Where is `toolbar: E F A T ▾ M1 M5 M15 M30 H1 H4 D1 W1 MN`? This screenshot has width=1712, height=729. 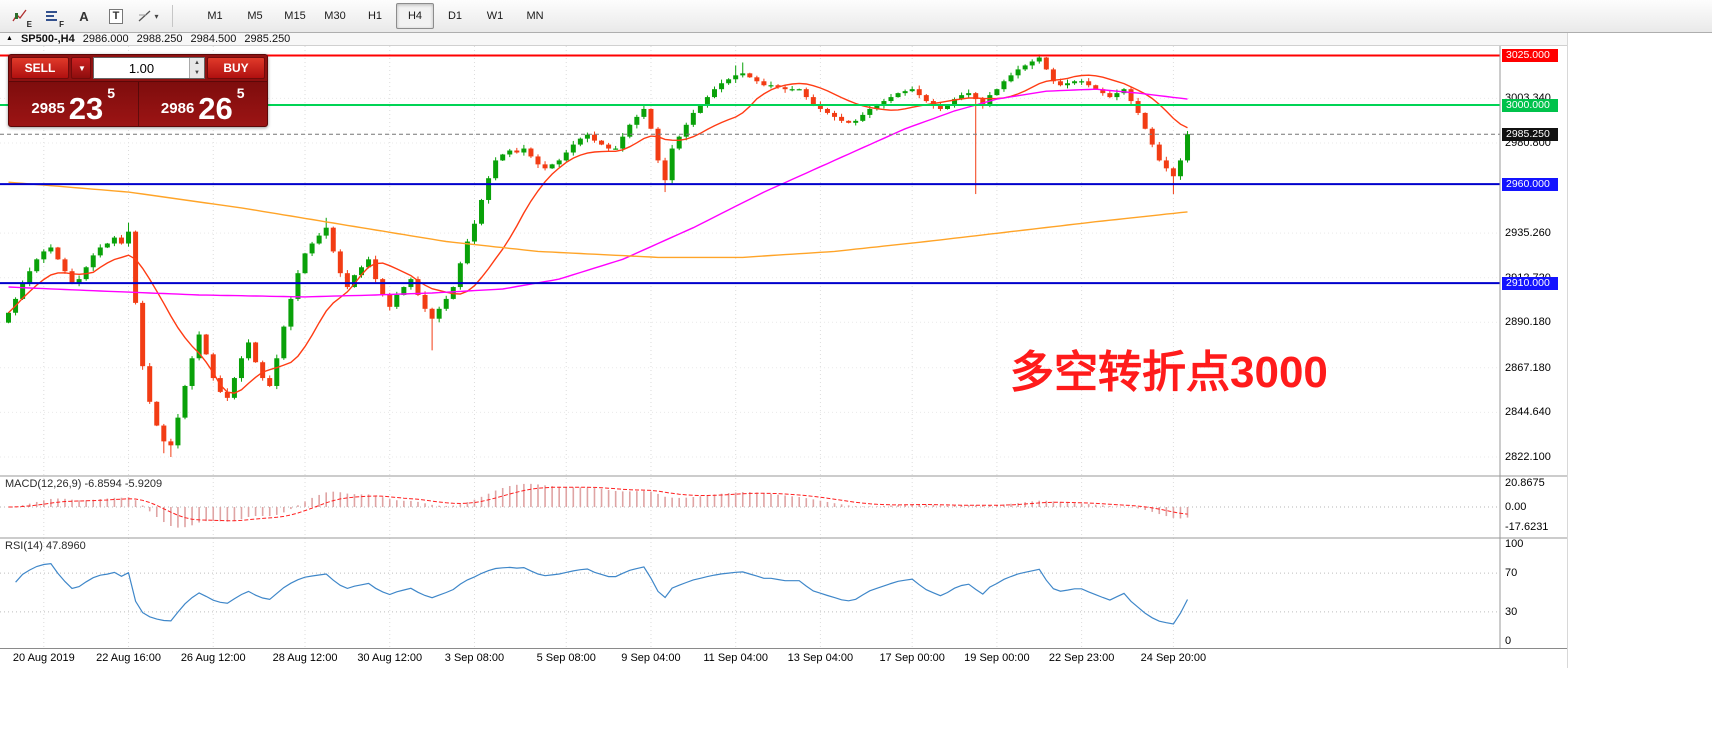
toolbar: E F A T ▾ M1 M5 M15 M30 H1 H4 D1 W1 MN is located at coordinates (856, 16).